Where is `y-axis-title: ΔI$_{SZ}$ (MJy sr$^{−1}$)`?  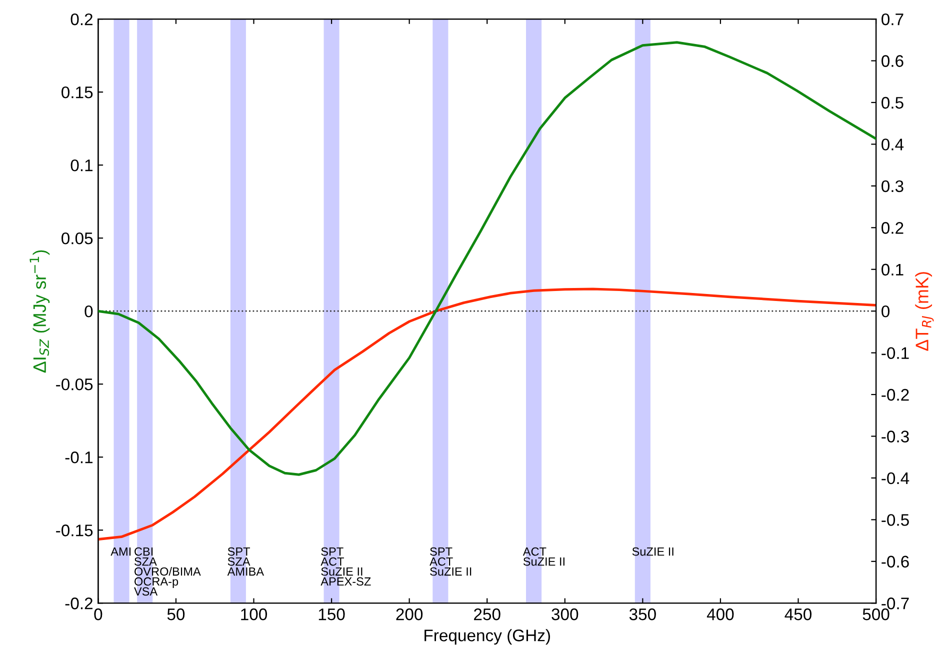
y-axis-title: ΔI$_{SZ}$ (MJy sr$^{−1}$) is located at coordinates (40, 311).